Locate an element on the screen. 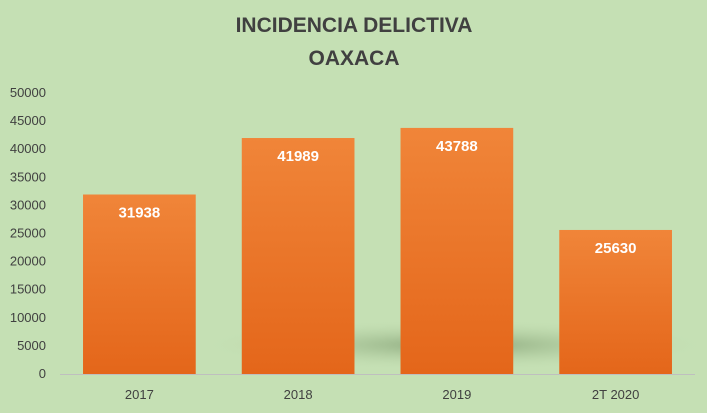 The image size is (707, 413). data-label: 43788 is located at coordinates (457, 146).